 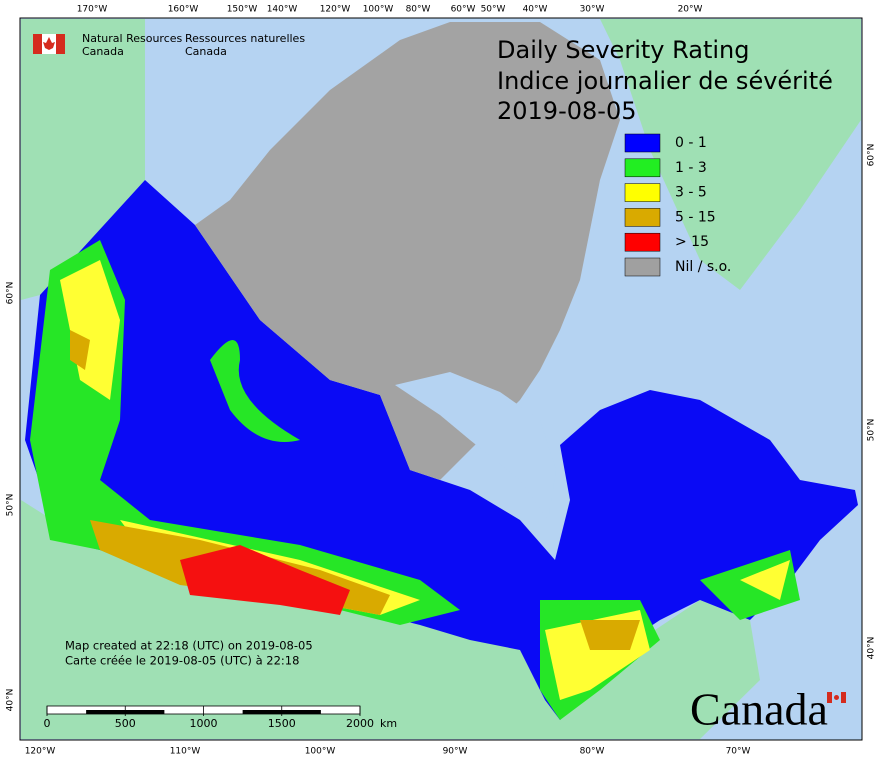 What do you see at coordinates (282, 10) in the screenshot?
I see `lon-label: 140°W` at bounding box center [282, 10].